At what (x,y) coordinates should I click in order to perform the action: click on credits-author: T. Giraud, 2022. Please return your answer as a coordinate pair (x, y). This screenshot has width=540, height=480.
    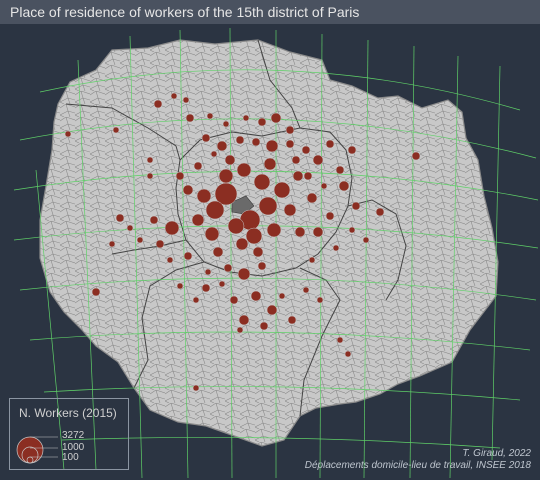
    Looking at the image, I should click on (496, 453).